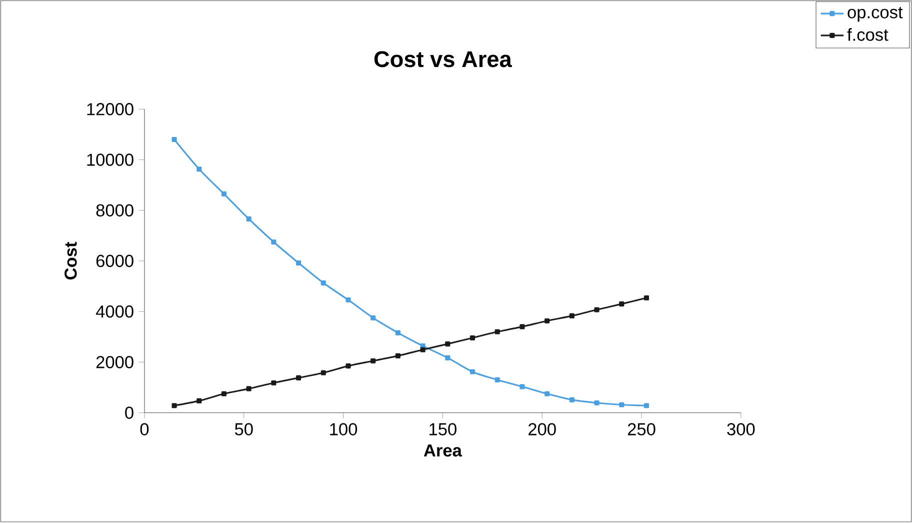 Image resolution: width=912 pixels, height=523 pixels. I want to click on x-tick-label: 150, so click(443, 429).